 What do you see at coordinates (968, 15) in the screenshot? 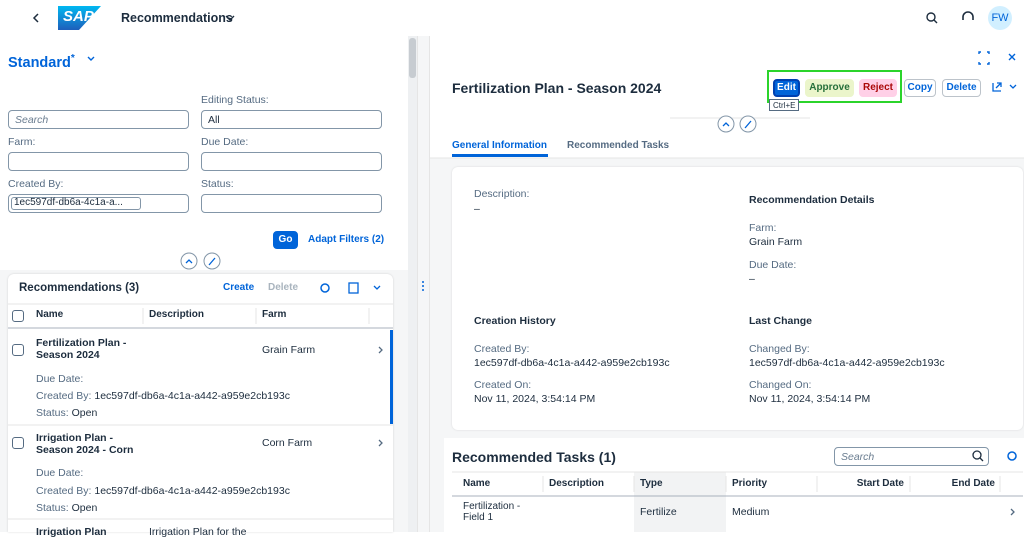
I see `help-icon` at bounding box center [968, 15].